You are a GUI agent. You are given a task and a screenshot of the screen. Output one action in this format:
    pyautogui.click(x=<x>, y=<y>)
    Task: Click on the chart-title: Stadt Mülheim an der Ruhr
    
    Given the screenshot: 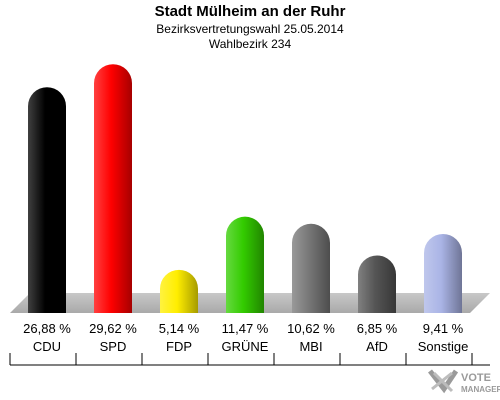 What is the action you would take?
    pyautogui.click(x=250, y=11)
    